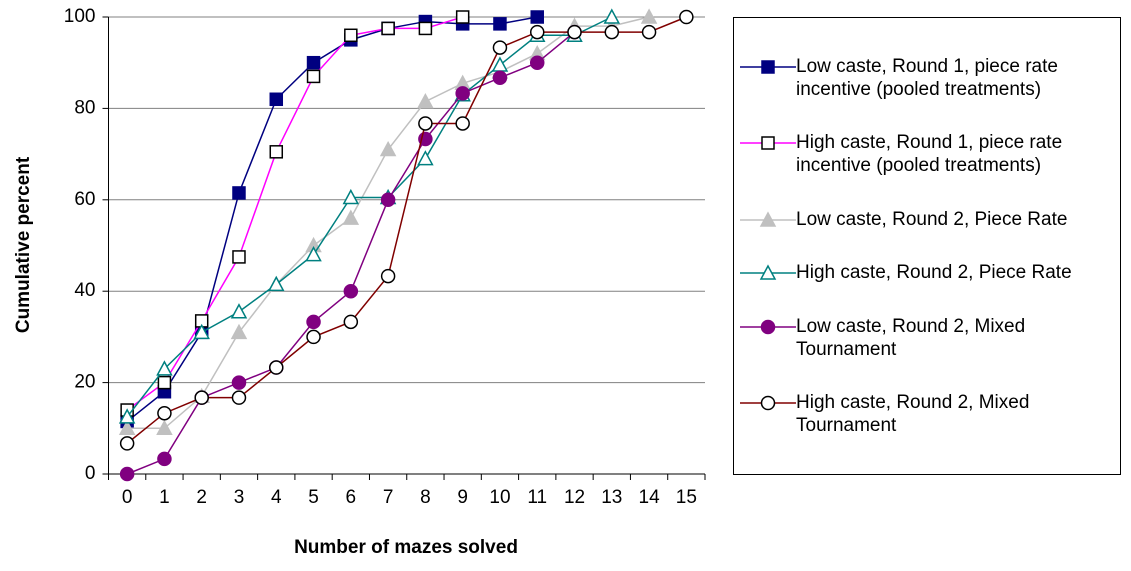 The width and height of the screenshot is (1131, 571). What do you see at coordinates (351, 497) in the screenshot?
I see `x-tick-label: 6` at bounding box center [351, 497].